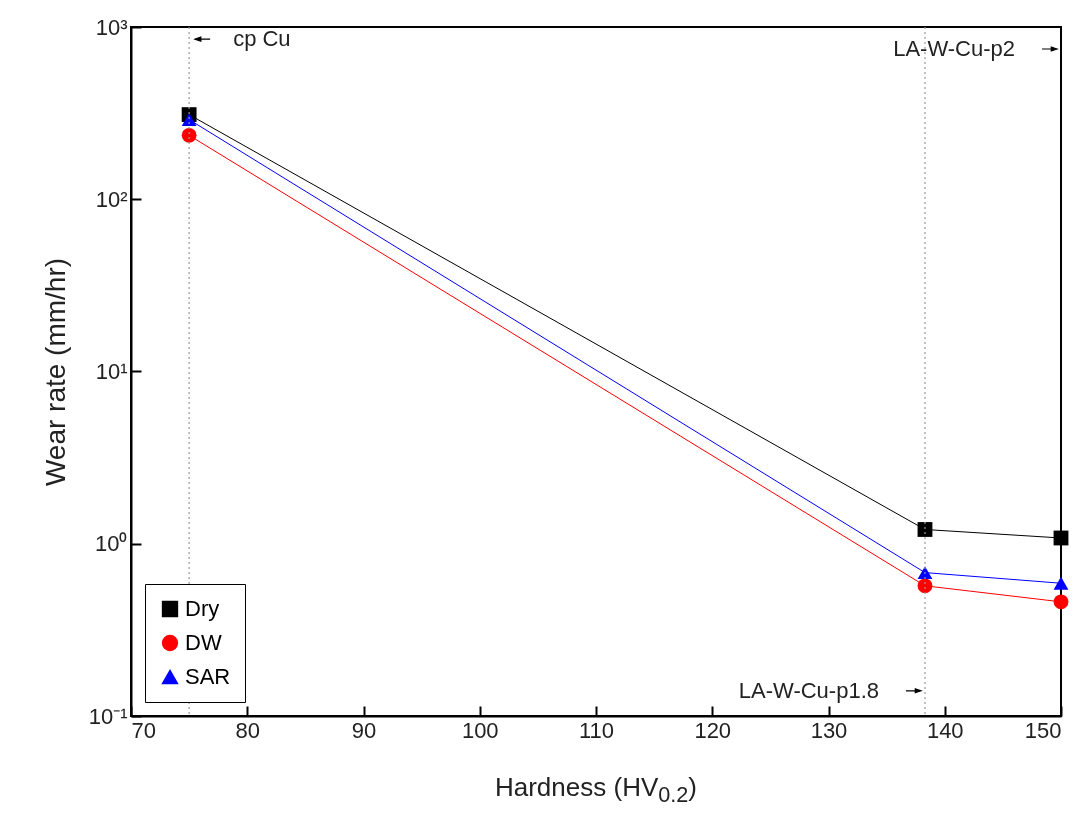  I want to click on x-tick-label: 90, so click(364, 730).